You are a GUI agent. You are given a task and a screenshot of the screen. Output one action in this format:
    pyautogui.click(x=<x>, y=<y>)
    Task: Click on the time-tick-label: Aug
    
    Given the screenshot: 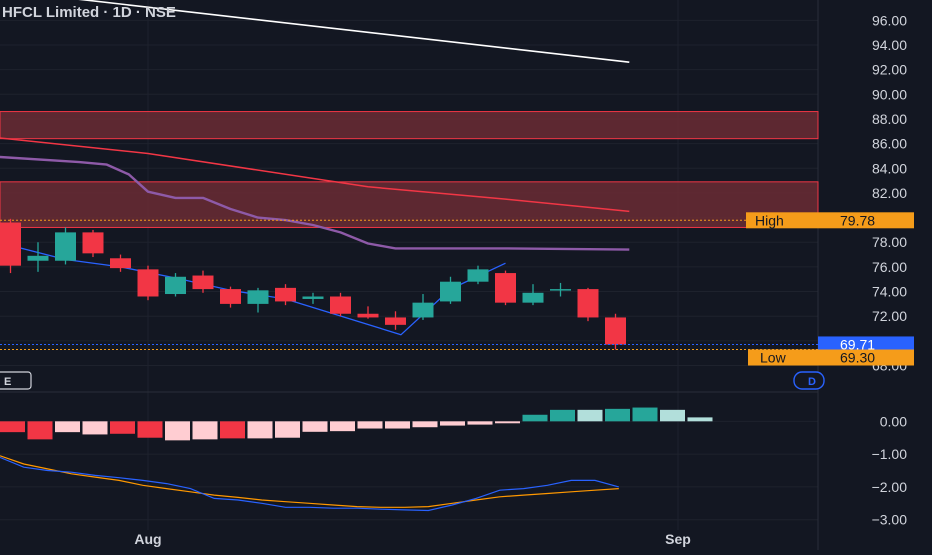 What is the action you would take?
    pyautogui.click(x=147, y=539)
    